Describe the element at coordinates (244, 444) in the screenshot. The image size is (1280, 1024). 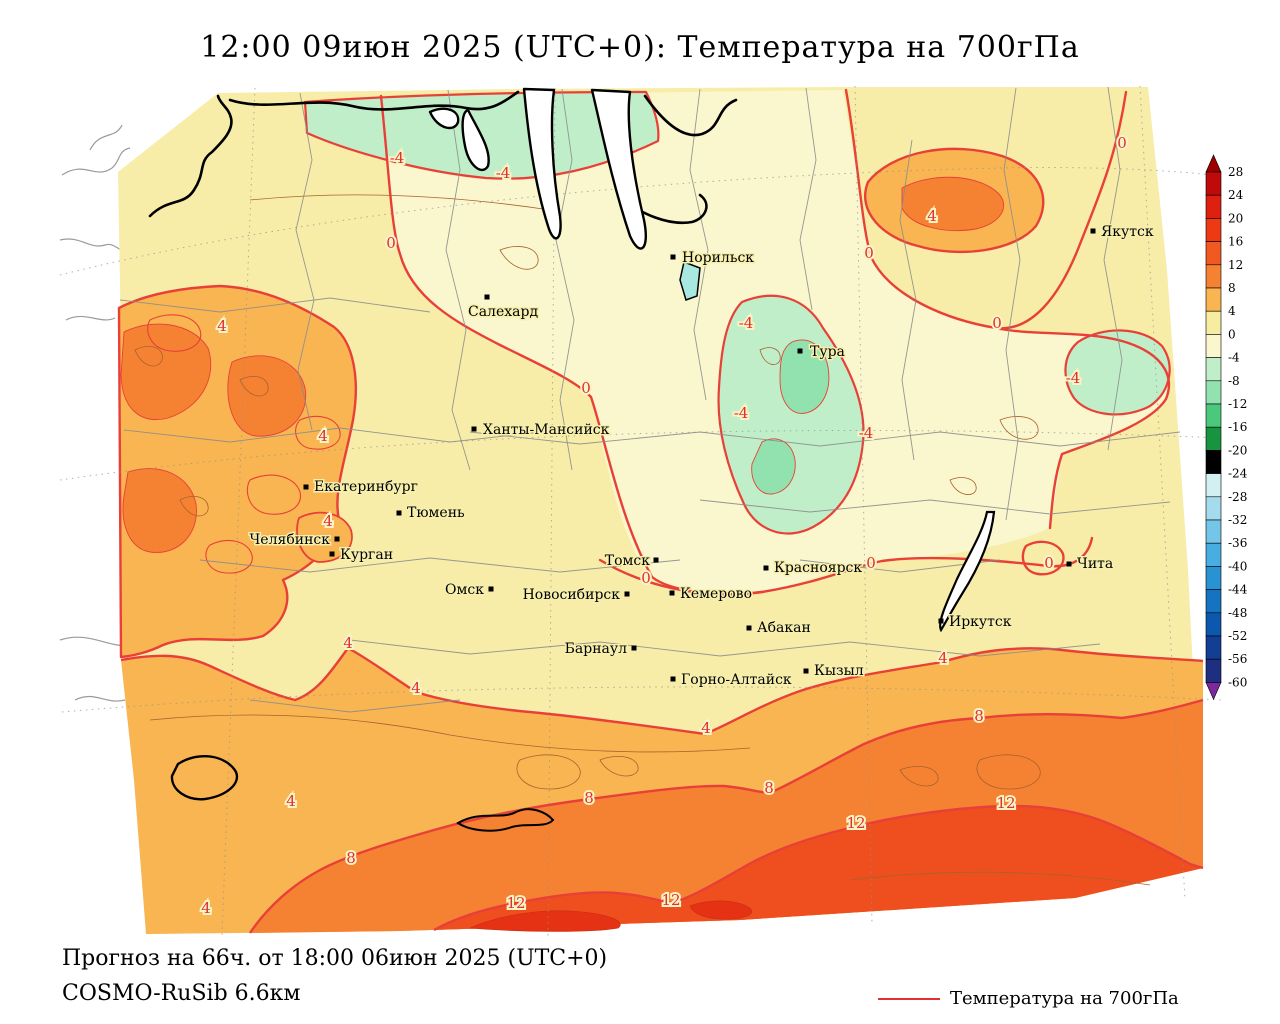
I see `minor-red-contours` at that location.